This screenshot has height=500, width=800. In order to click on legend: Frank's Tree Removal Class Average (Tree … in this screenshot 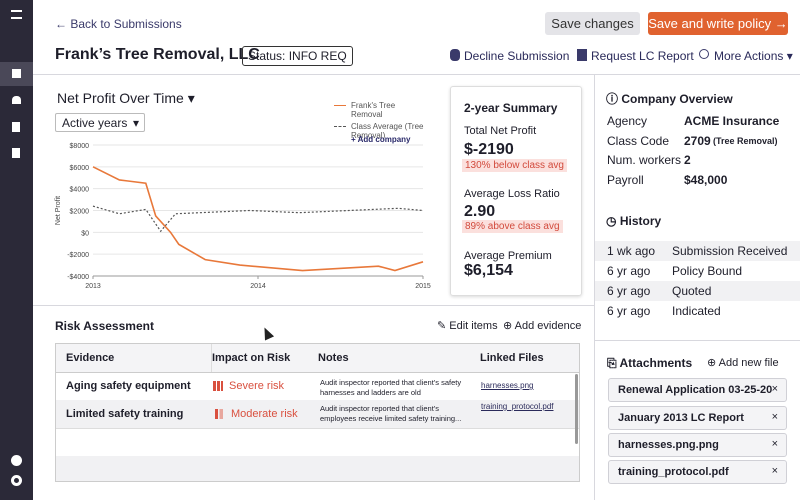, I will do `click(384, 122)`.